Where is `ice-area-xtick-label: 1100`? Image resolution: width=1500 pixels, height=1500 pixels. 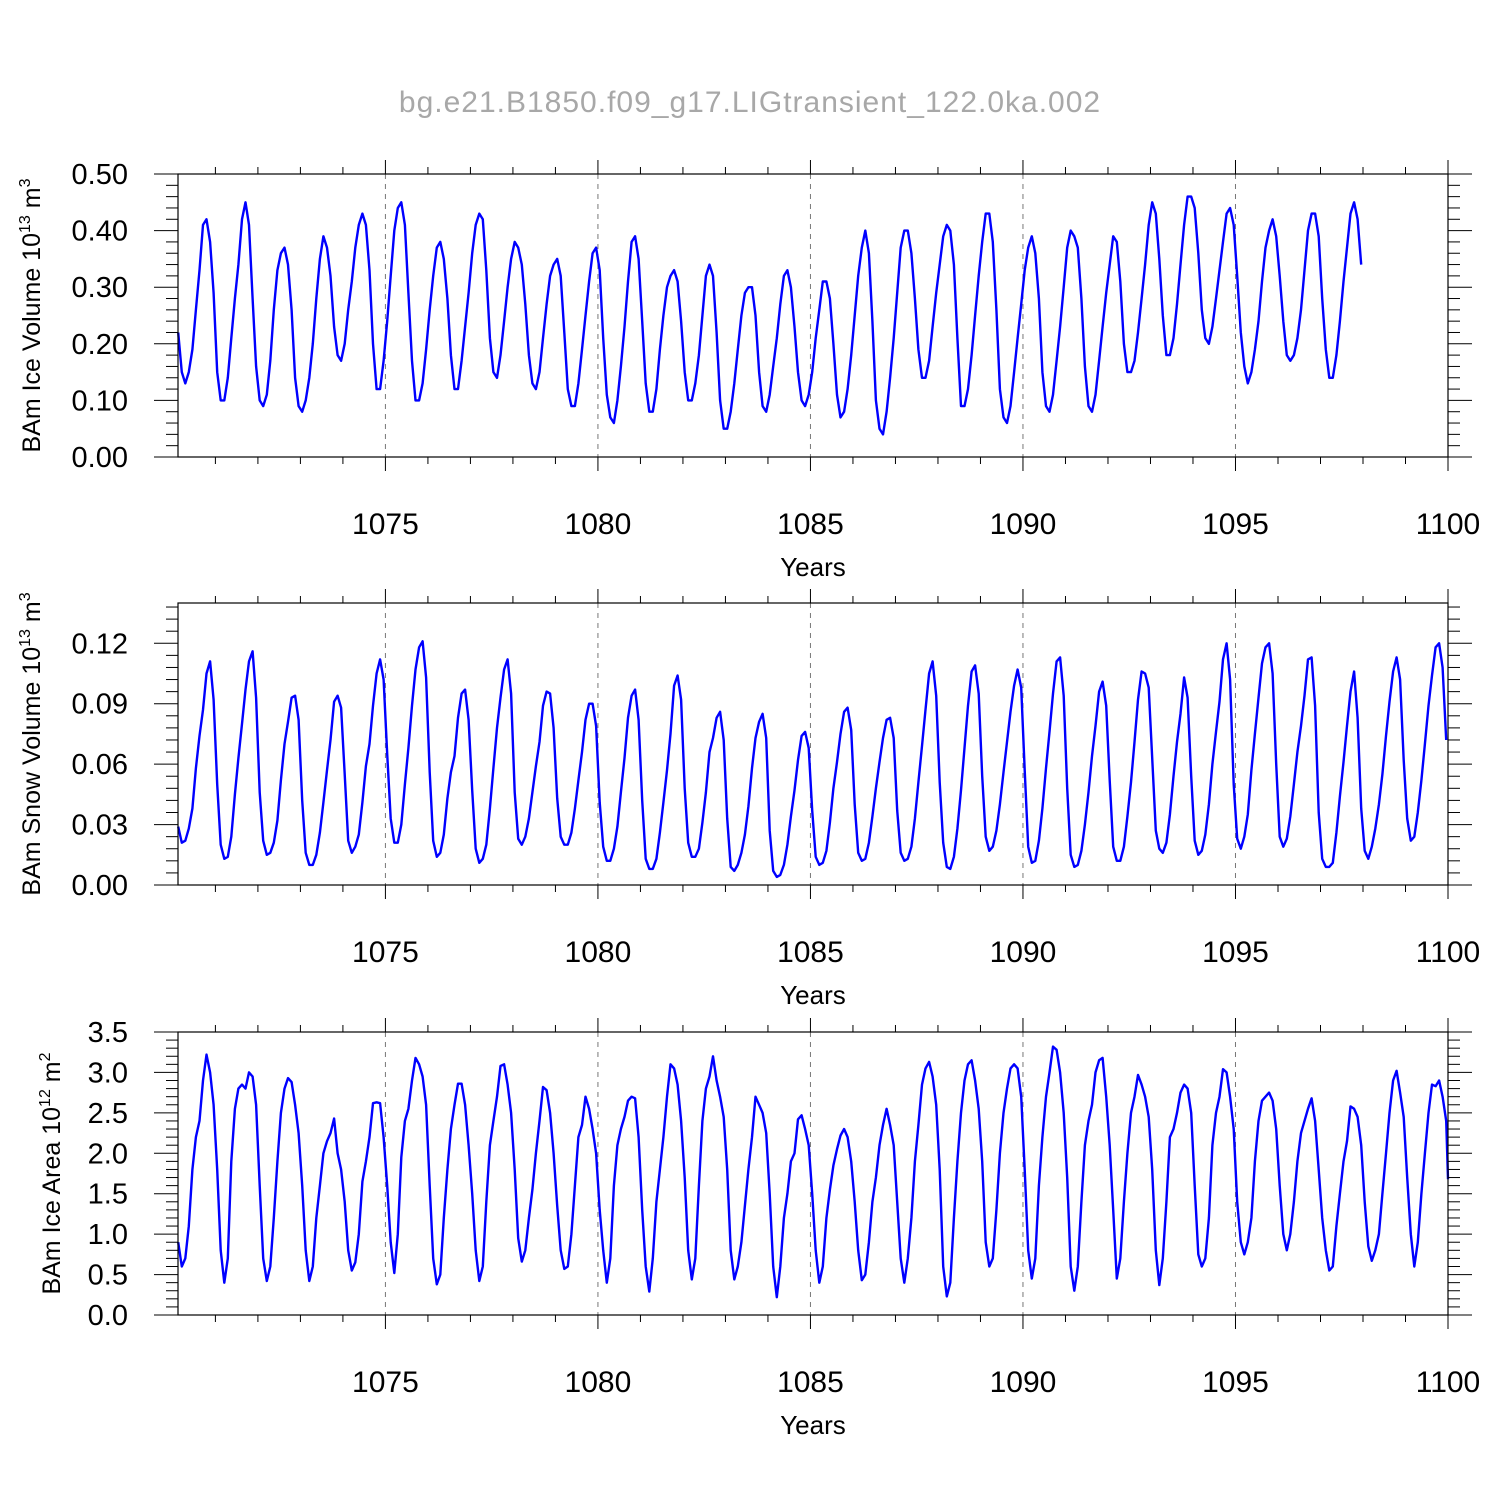 ice-area-xtick-label: 1100 is located at coordinates (1448, 1382).